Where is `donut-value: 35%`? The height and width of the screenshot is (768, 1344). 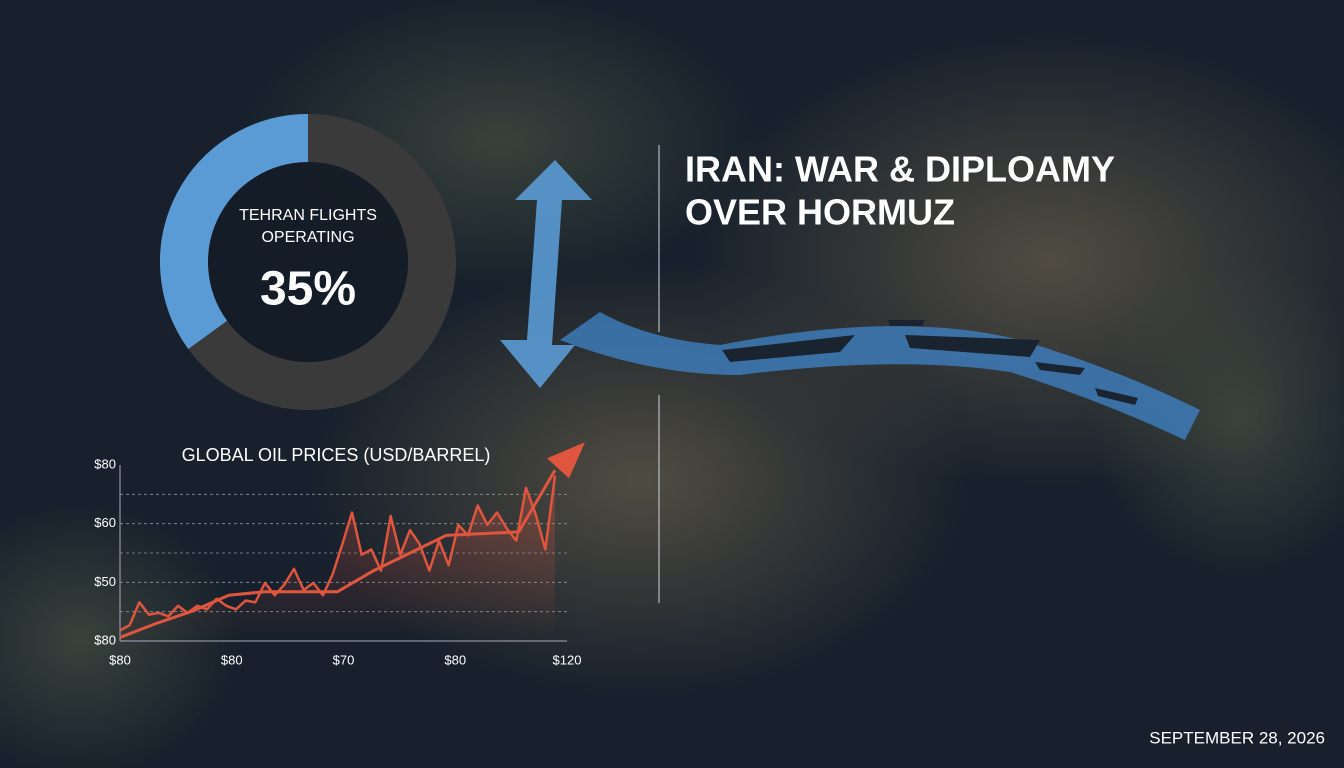 donut-value: 35% is located at coordinates (308, 289).